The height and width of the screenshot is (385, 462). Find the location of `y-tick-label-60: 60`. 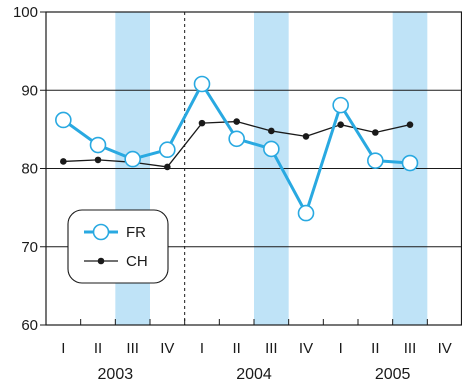

y-tick-label-60: 60 is located at coordinates (29, 325).